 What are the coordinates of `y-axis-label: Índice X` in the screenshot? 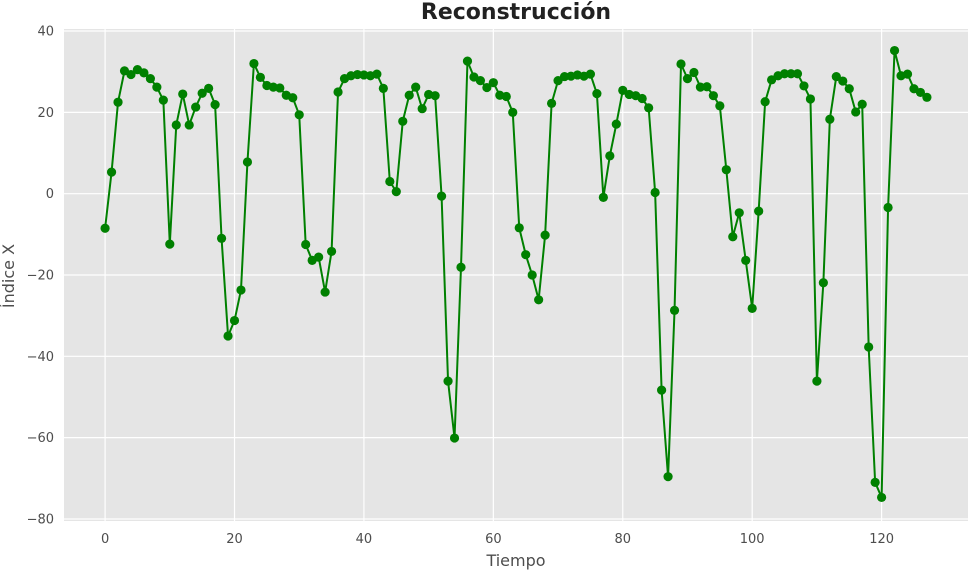 It's located at (9, 276).